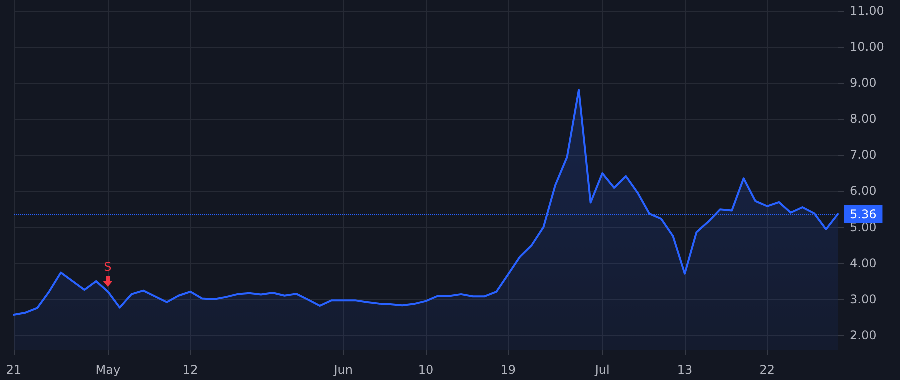 This screenshot has width=900, height=380. I want to click on x-tick-label: 12, so click(190, 370).